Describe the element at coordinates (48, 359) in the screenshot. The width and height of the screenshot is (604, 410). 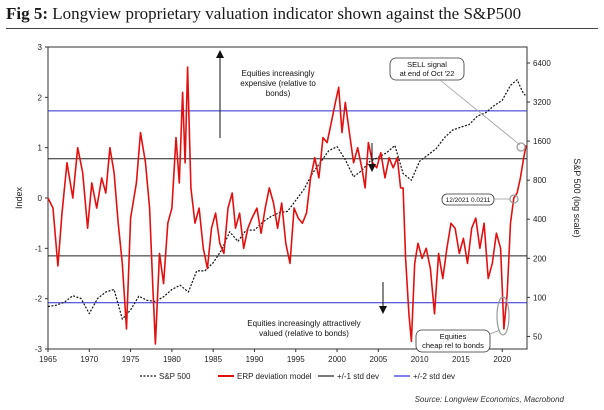
I see `x-tick-label: 1965` at that location.